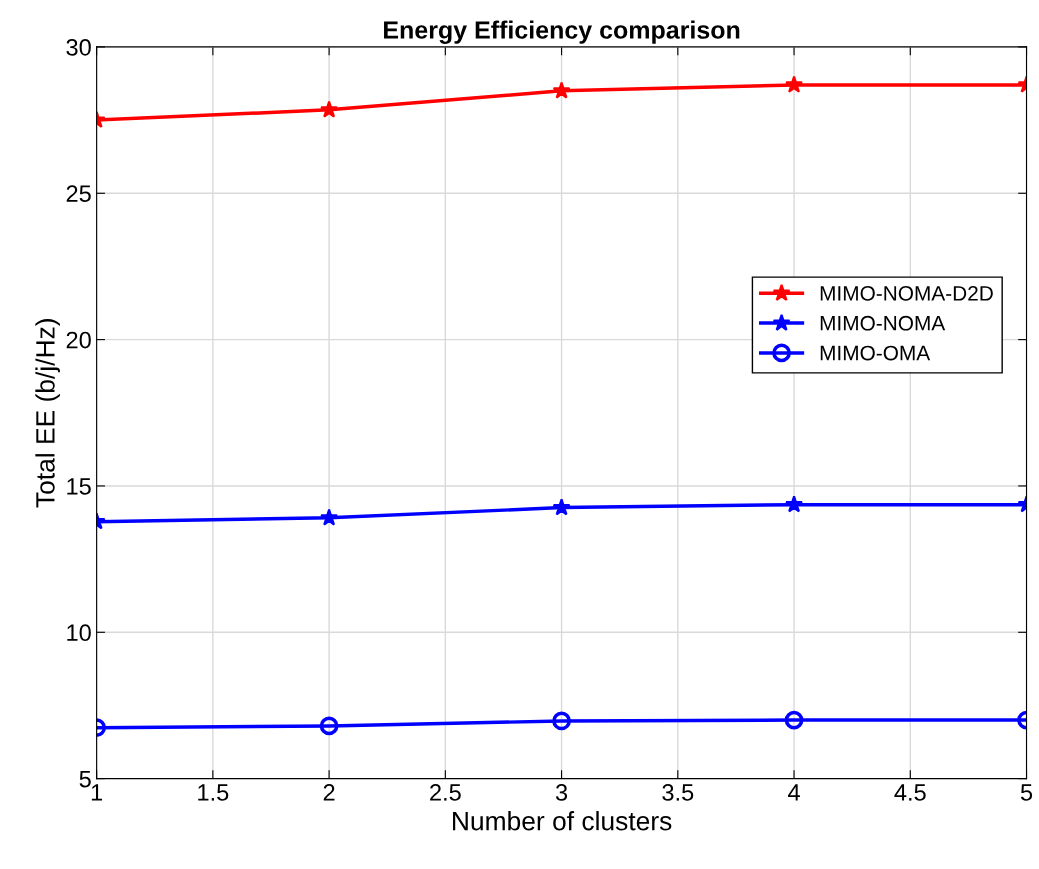 The width and height of the screenshot is (1039, 869). I want to click on x-tick-label: 1.5, so click(213, 792).